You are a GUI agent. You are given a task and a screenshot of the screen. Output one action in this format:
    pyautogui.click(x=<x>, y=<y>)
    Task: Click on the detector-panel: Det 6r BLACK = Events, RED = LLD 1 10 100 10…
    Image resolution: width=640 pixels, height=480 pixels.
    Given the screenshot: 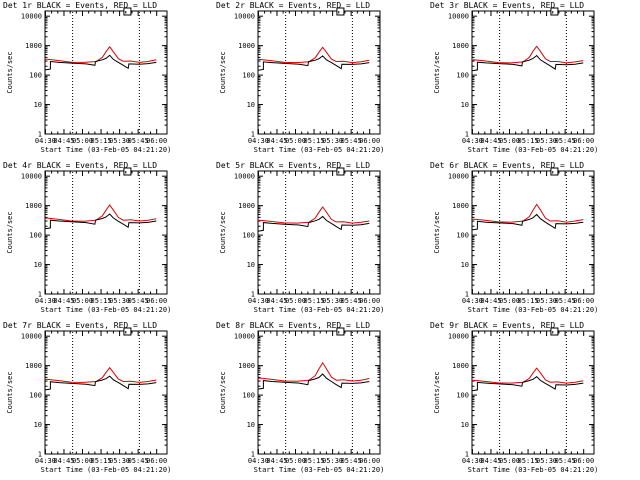 What is the action you would take?
    pyautogui.click(x=514, y=237)
    